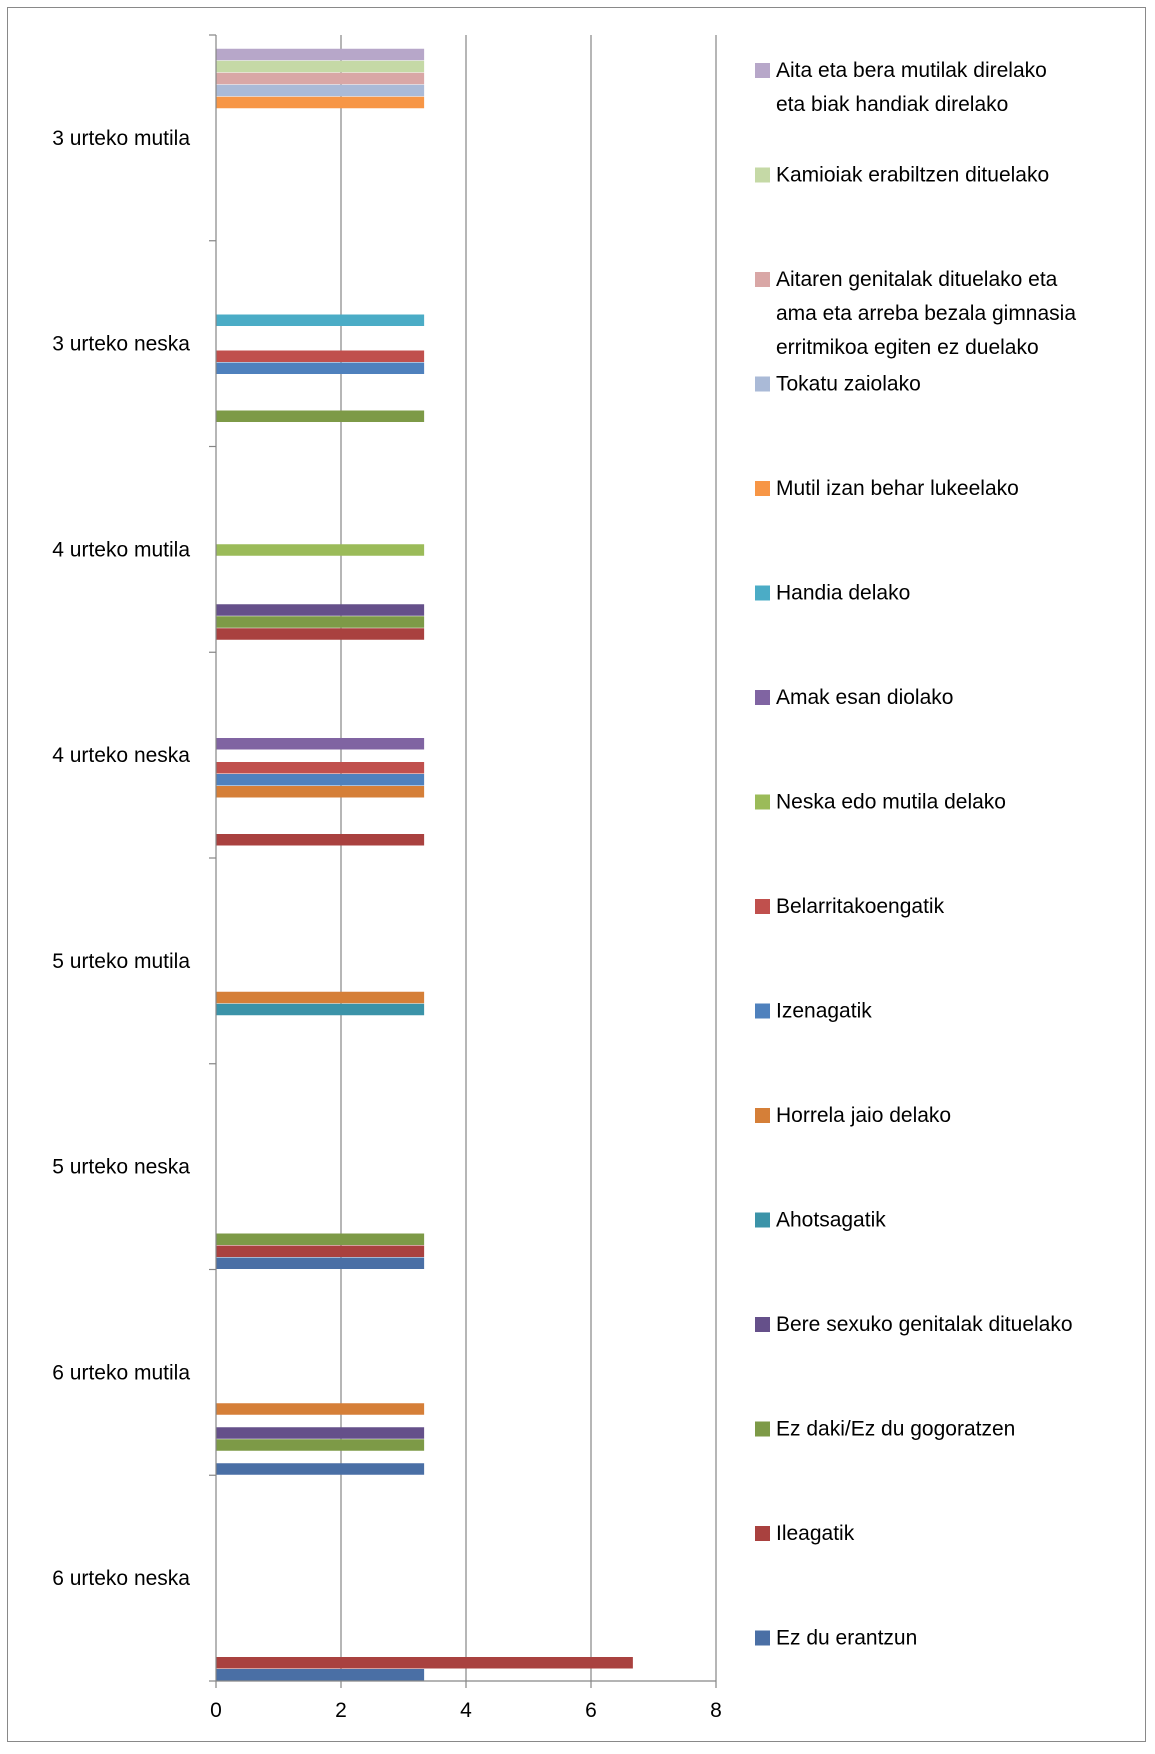  What do you see at coordinates (815, 1533) in the screenshot?
I see `legend-label: Ileagatik` at bounding box center [815, 1533].